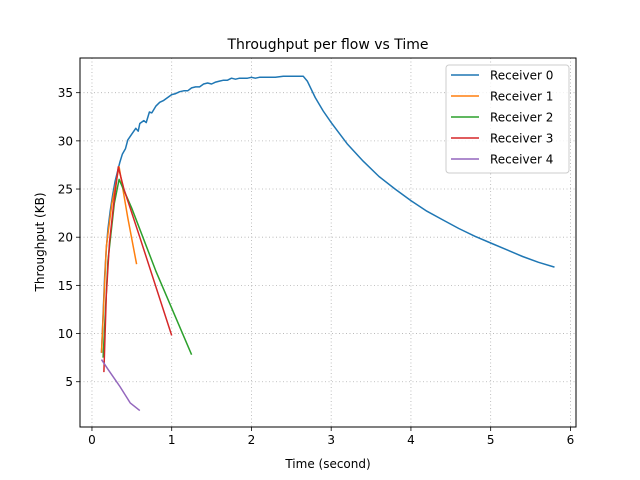 This screenshot has width=640, height=480. Describe the element at coordinates (521, 76) in the screenshot. I see `legend-label: Receiver 0` at that location.